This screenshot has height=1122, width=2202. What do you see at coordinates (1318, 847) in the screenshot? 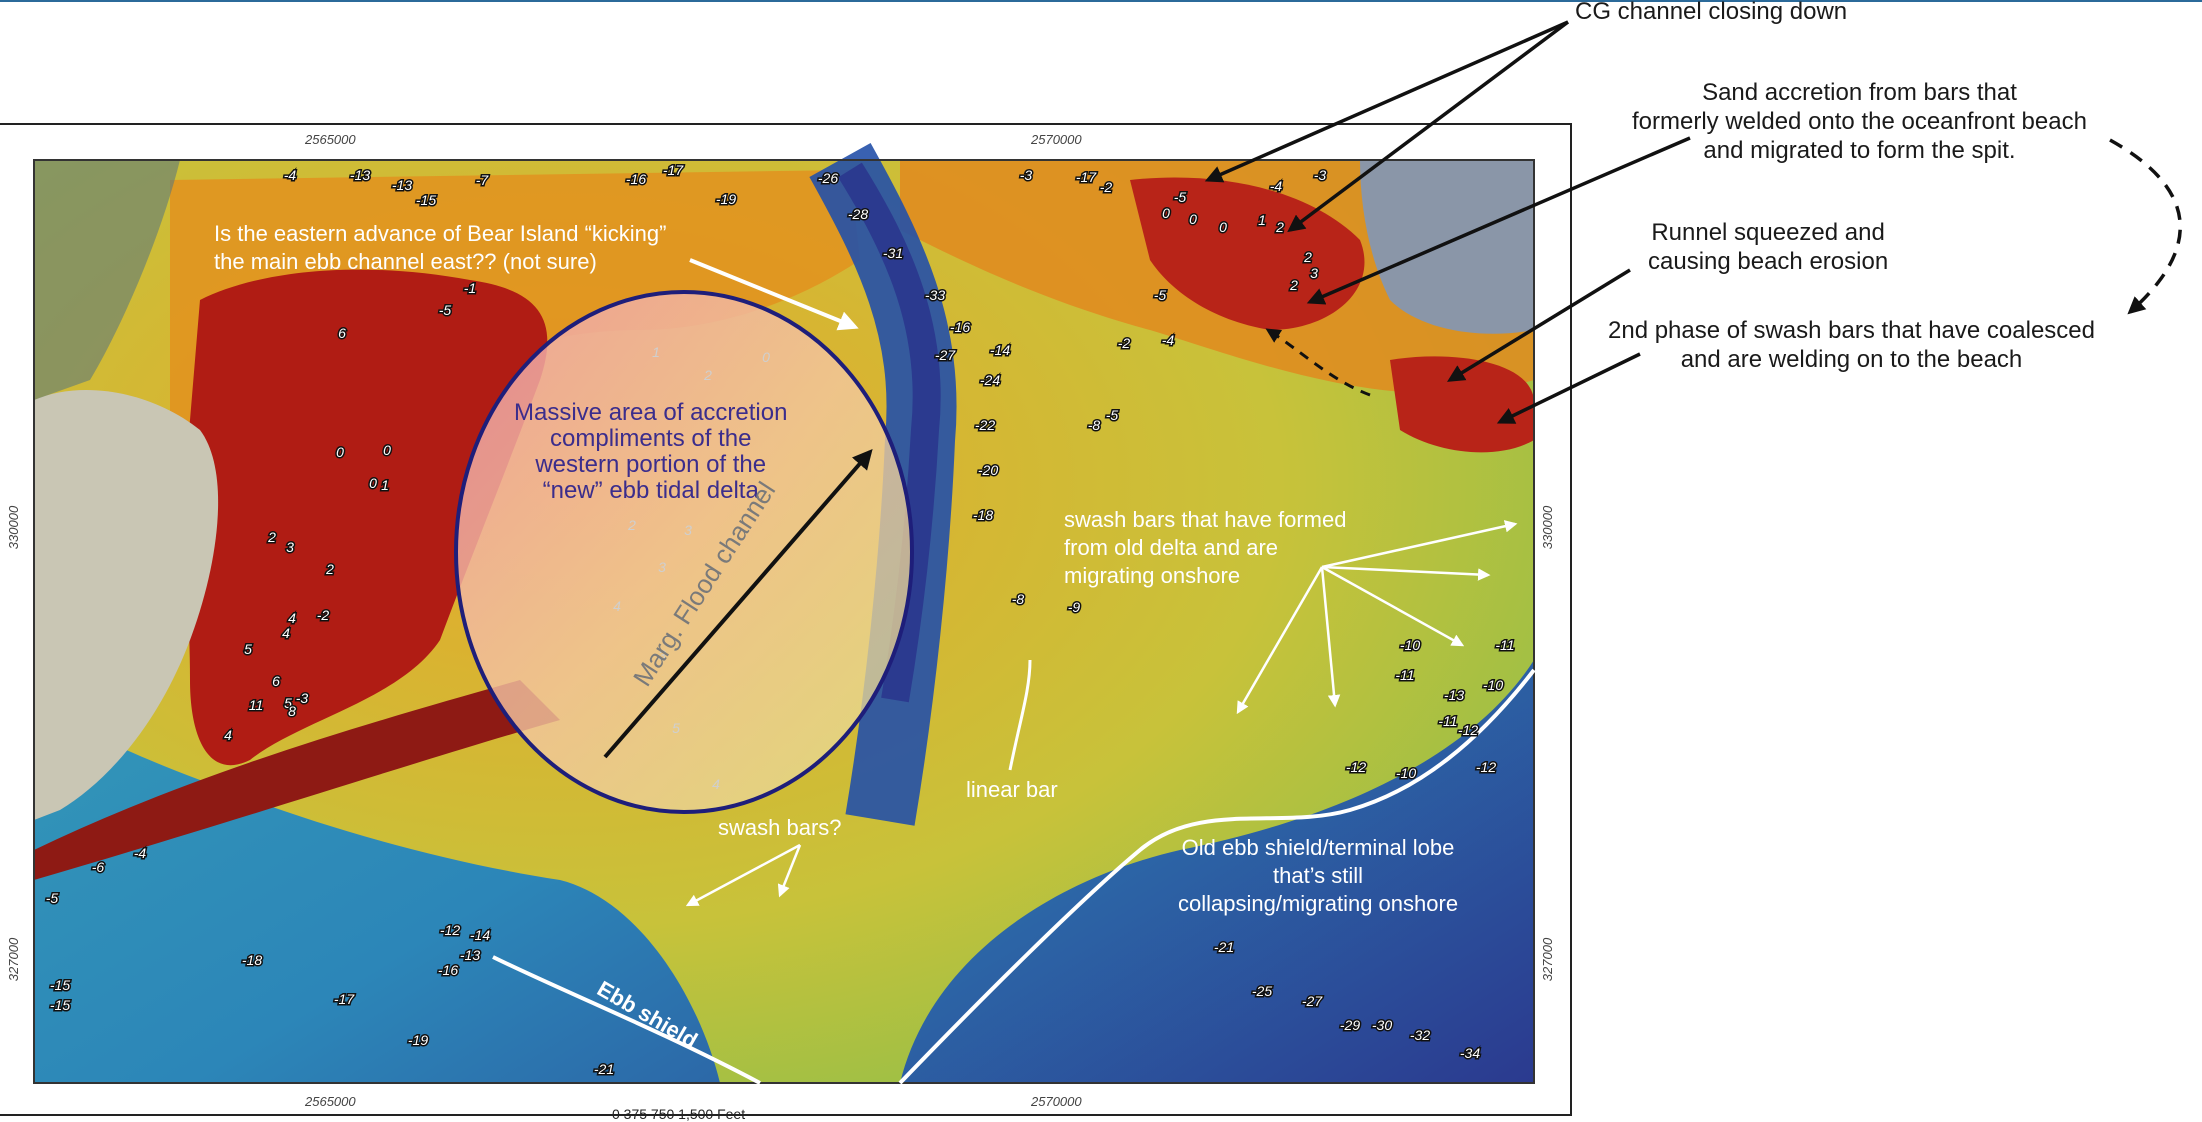
I see `annotation-old-ebb-shield-line-1: Old ebb shield/terminal lobe` at bounding box center [1318, 847].